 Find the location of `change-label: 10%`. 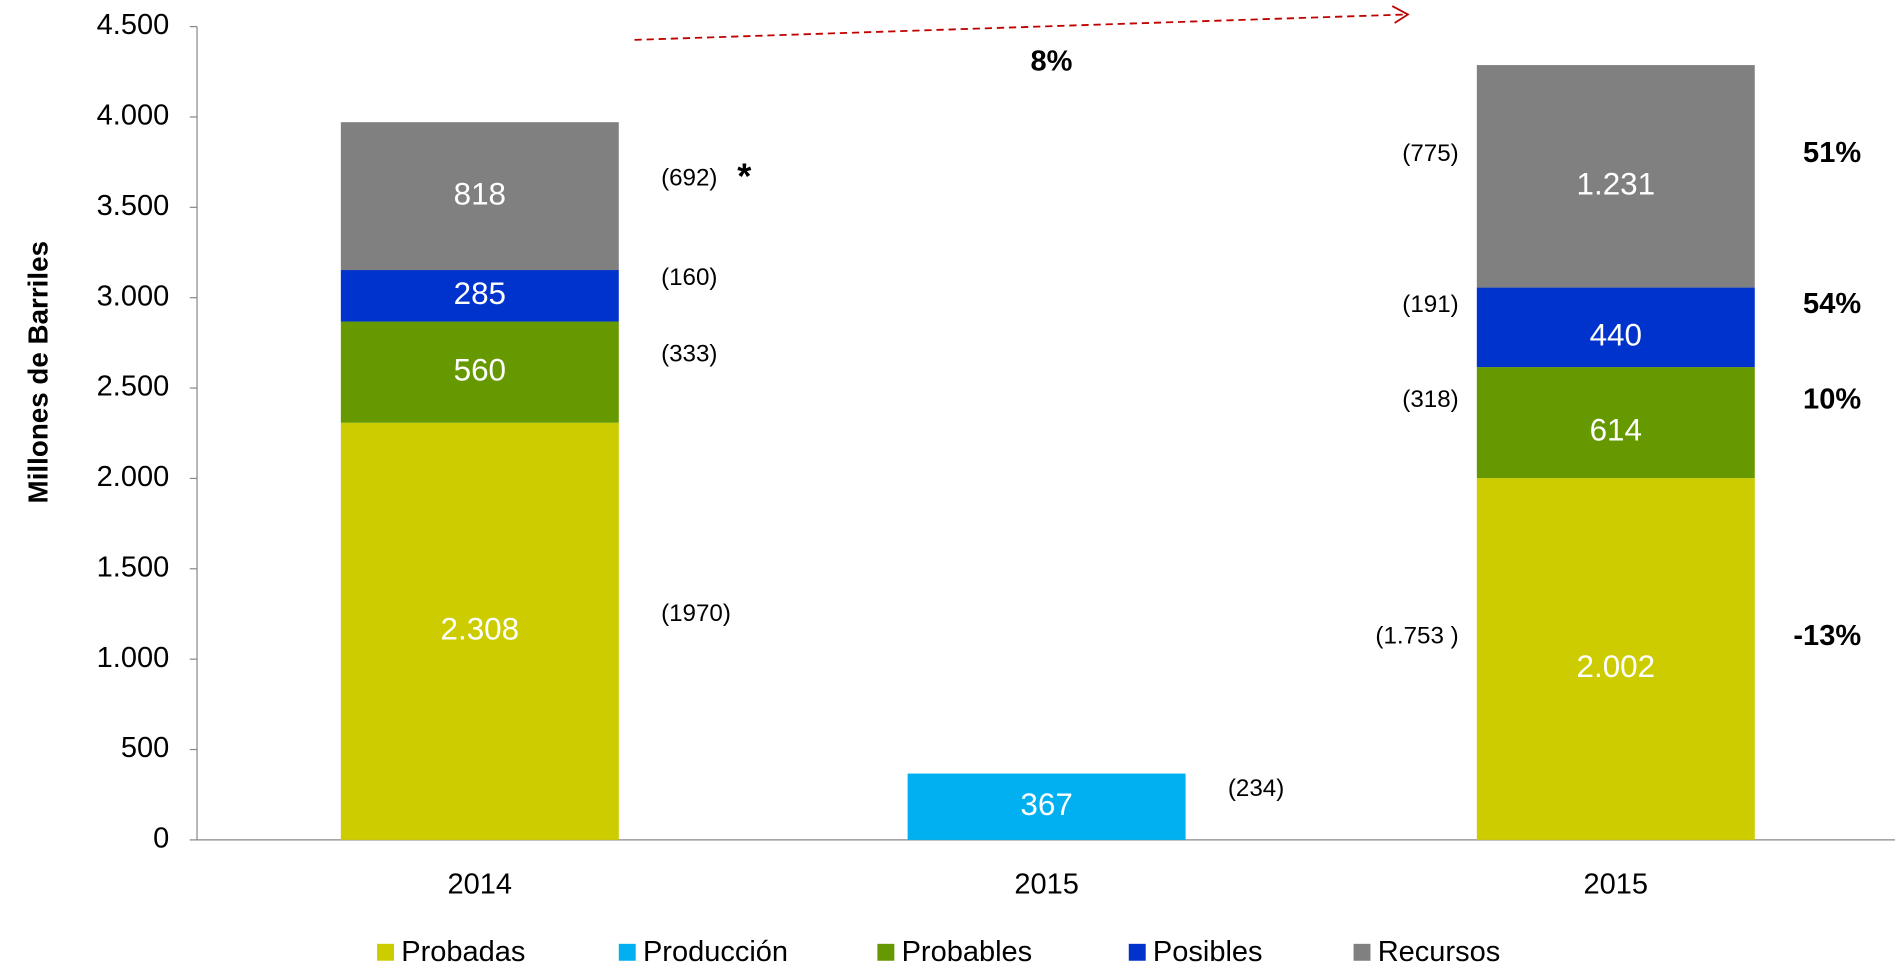

change-label: 10% is located at coordinates (1832, 399).